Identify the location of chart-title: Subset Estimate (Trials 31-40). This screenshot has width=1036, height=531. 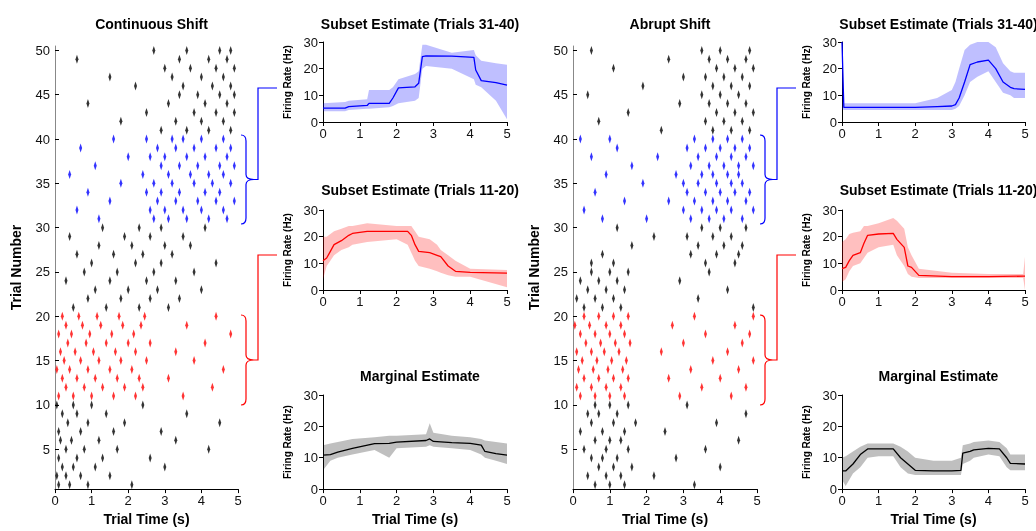
(420, 24).